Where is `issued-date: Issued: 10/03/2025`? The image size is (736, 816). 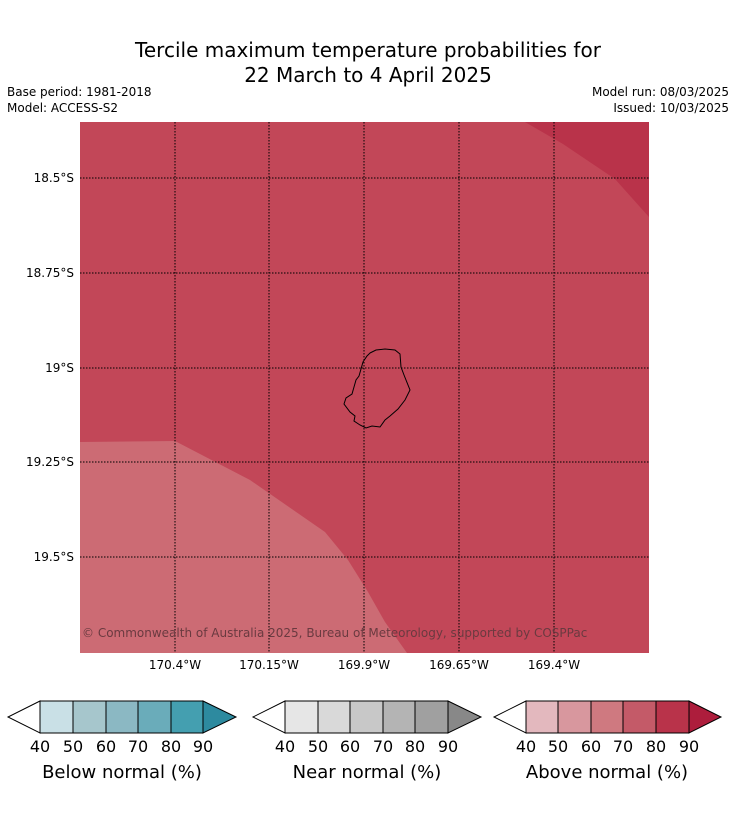
issued-date: Issued: 10/03/2025 is located at coordinates (671, 108).